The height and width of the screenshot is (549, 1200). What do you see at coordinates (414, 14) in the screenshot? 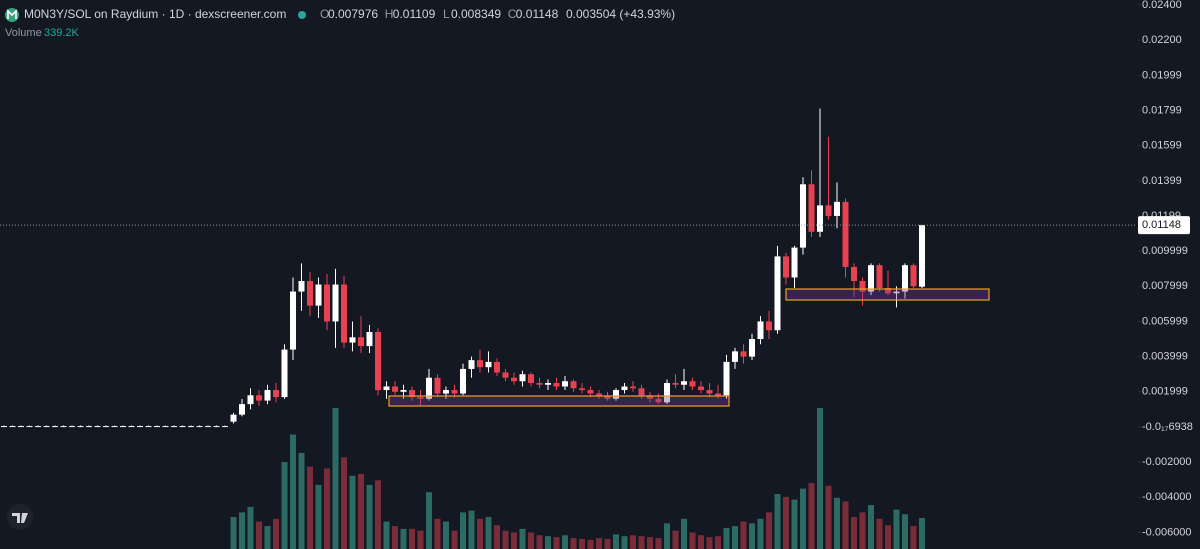
I see `ohlc-value: 0.01109` at bounding box center [414, 14].